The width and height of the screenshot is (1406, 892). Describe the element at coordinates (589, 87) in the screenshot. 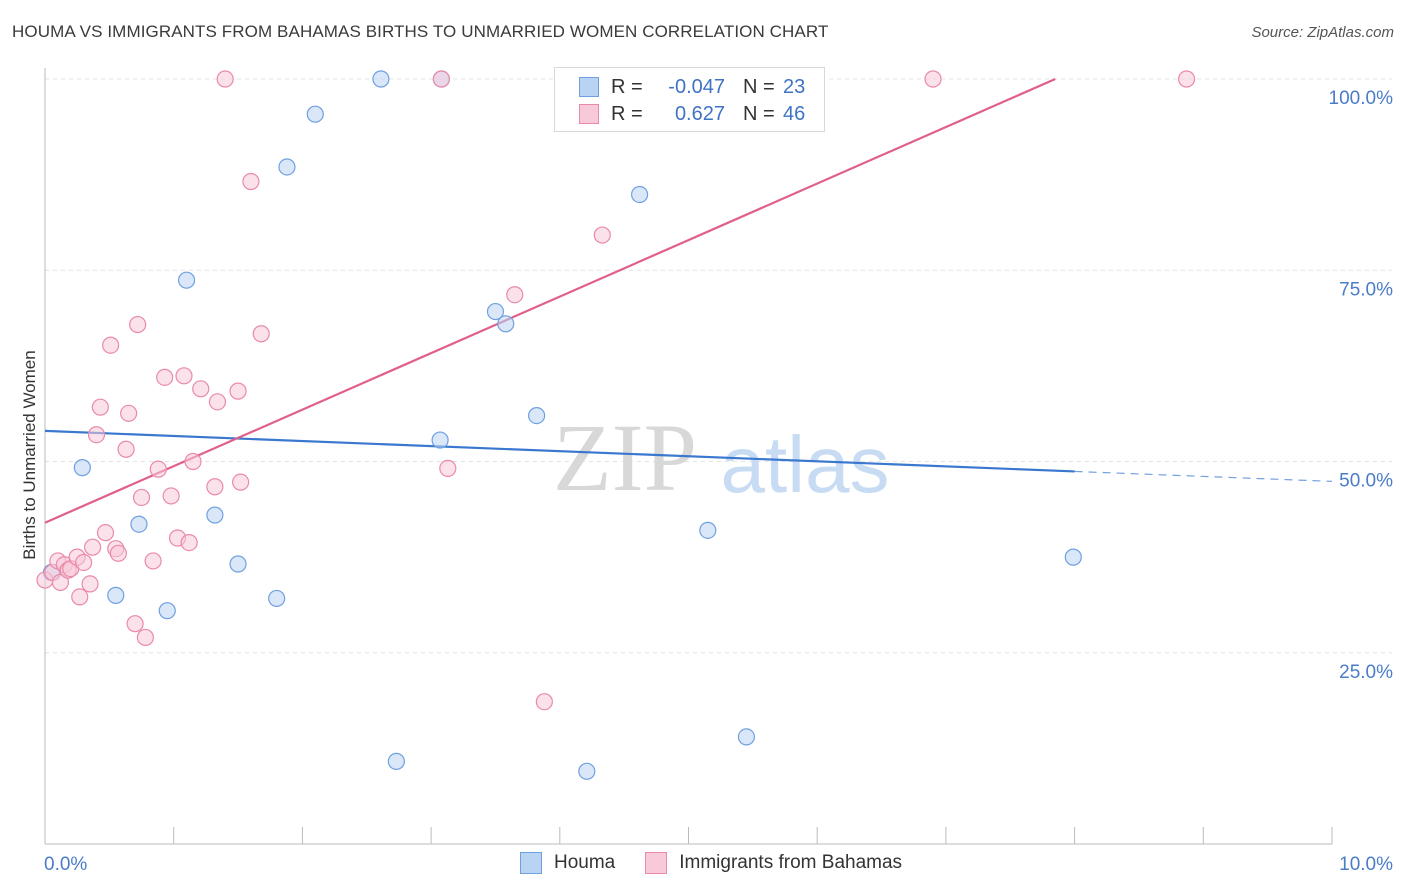

I see `legend-swatch-houma` at that location.